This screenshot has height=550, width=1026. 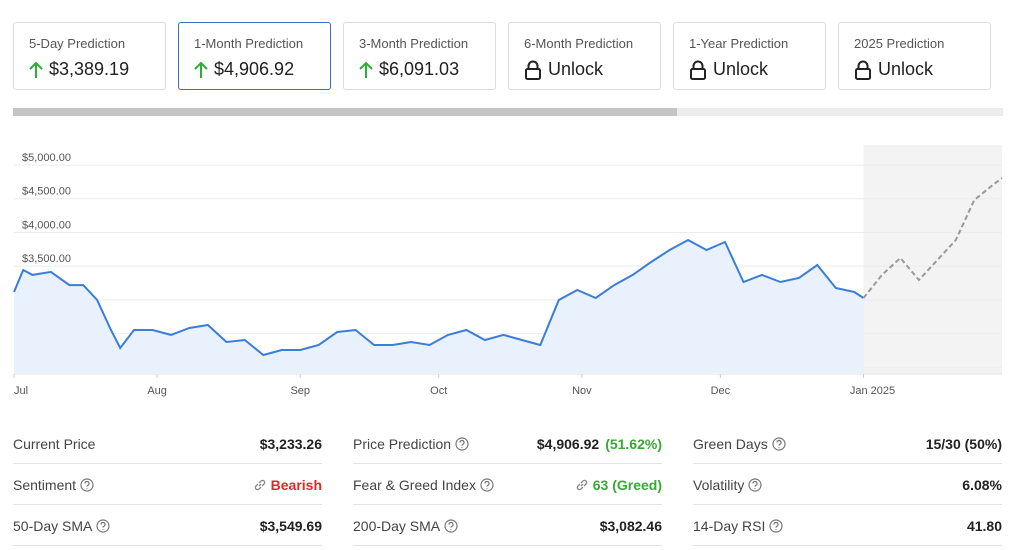 What do you see at coordinates (899, 43) in the screenshot?
I see `tab-label: 2025 Prediction` at bounding box center [899, 43].